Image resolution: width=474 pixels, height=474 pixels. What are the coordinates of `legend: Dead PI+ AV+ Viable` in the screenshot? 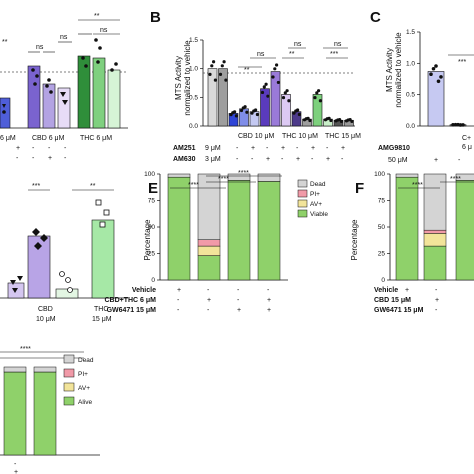 It's located at (312, 198).